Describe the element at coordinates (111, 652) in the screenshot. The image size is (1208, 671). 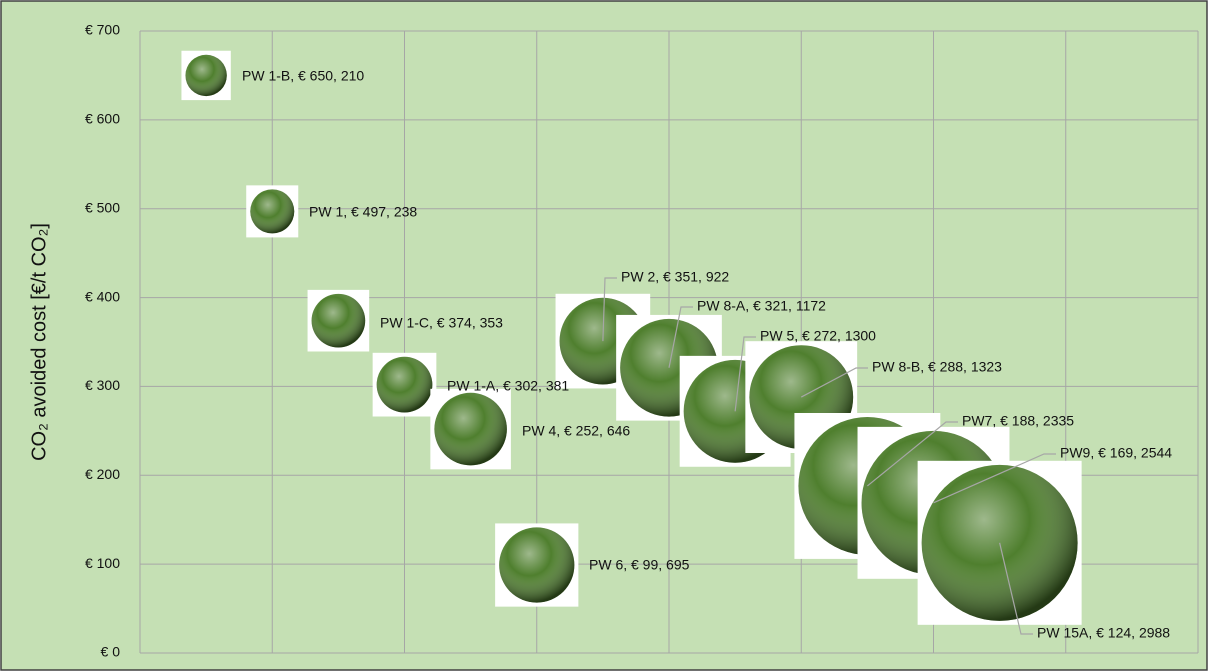
I see `y-tick-label: € 0` at that location.